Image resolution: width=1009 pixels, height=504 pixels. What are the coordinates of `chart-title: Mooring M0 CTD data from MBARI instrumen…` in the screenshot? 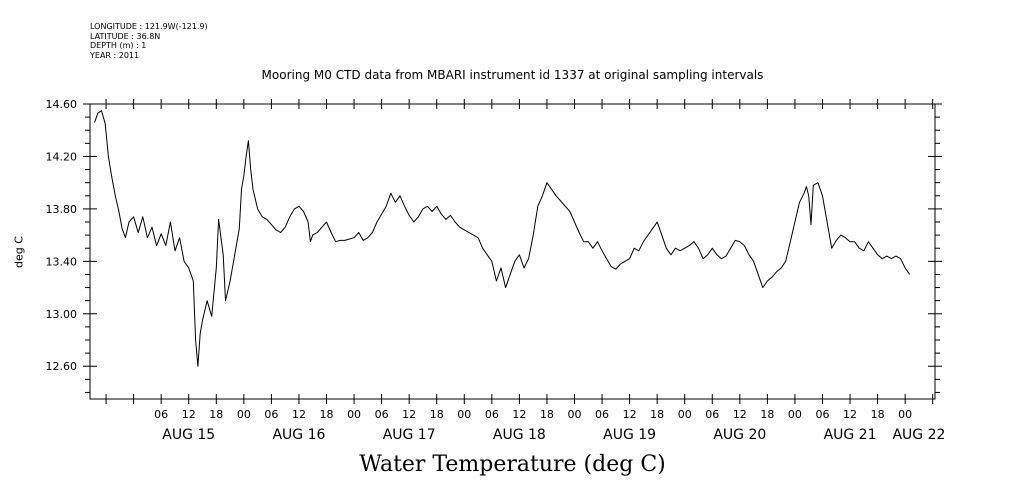 It's located at (512, 75).